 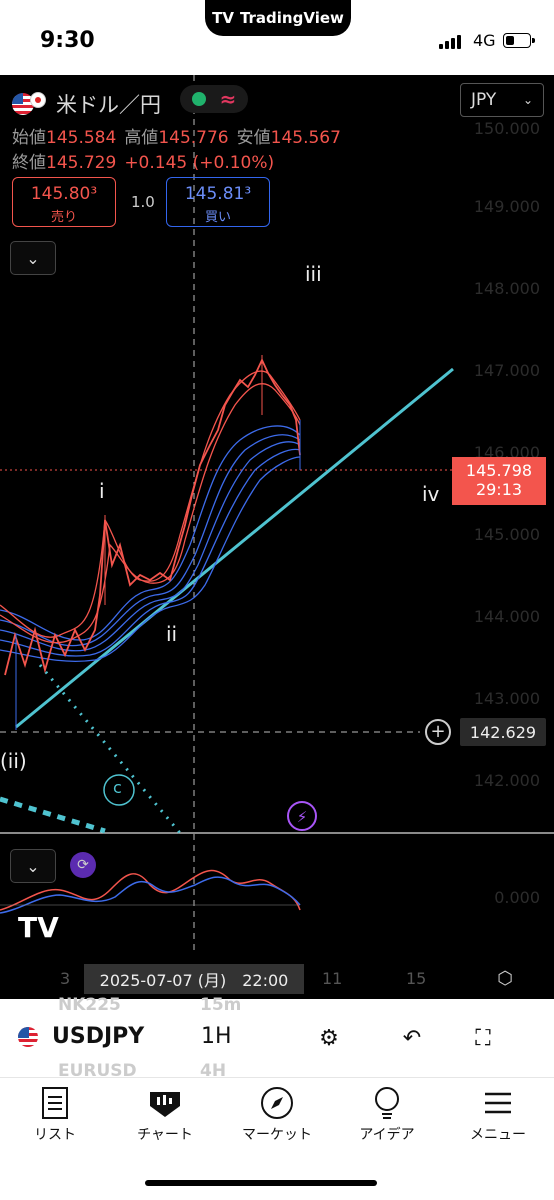 What do you see at coordinates (506, 206) in the screenshot?
I see `price-axis-label: 149.000` at bounding box center [506, 206].